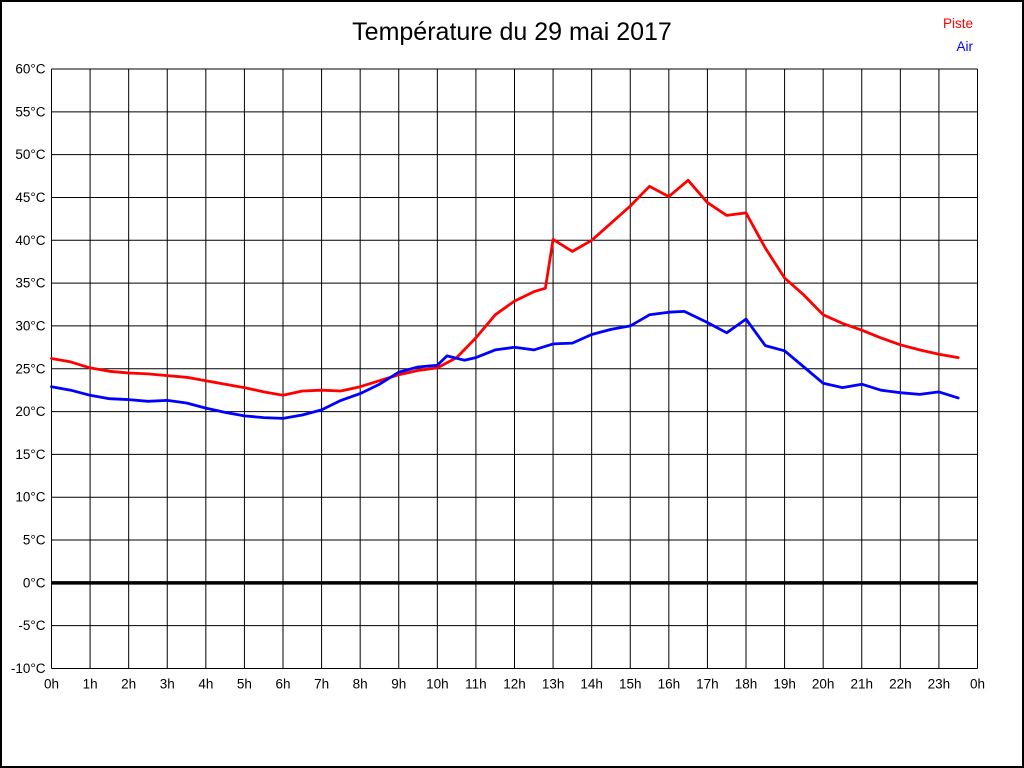  Describe the element at coordinates (30, 325) in the screenshot. I see `svg-text: 30°C` at that location.